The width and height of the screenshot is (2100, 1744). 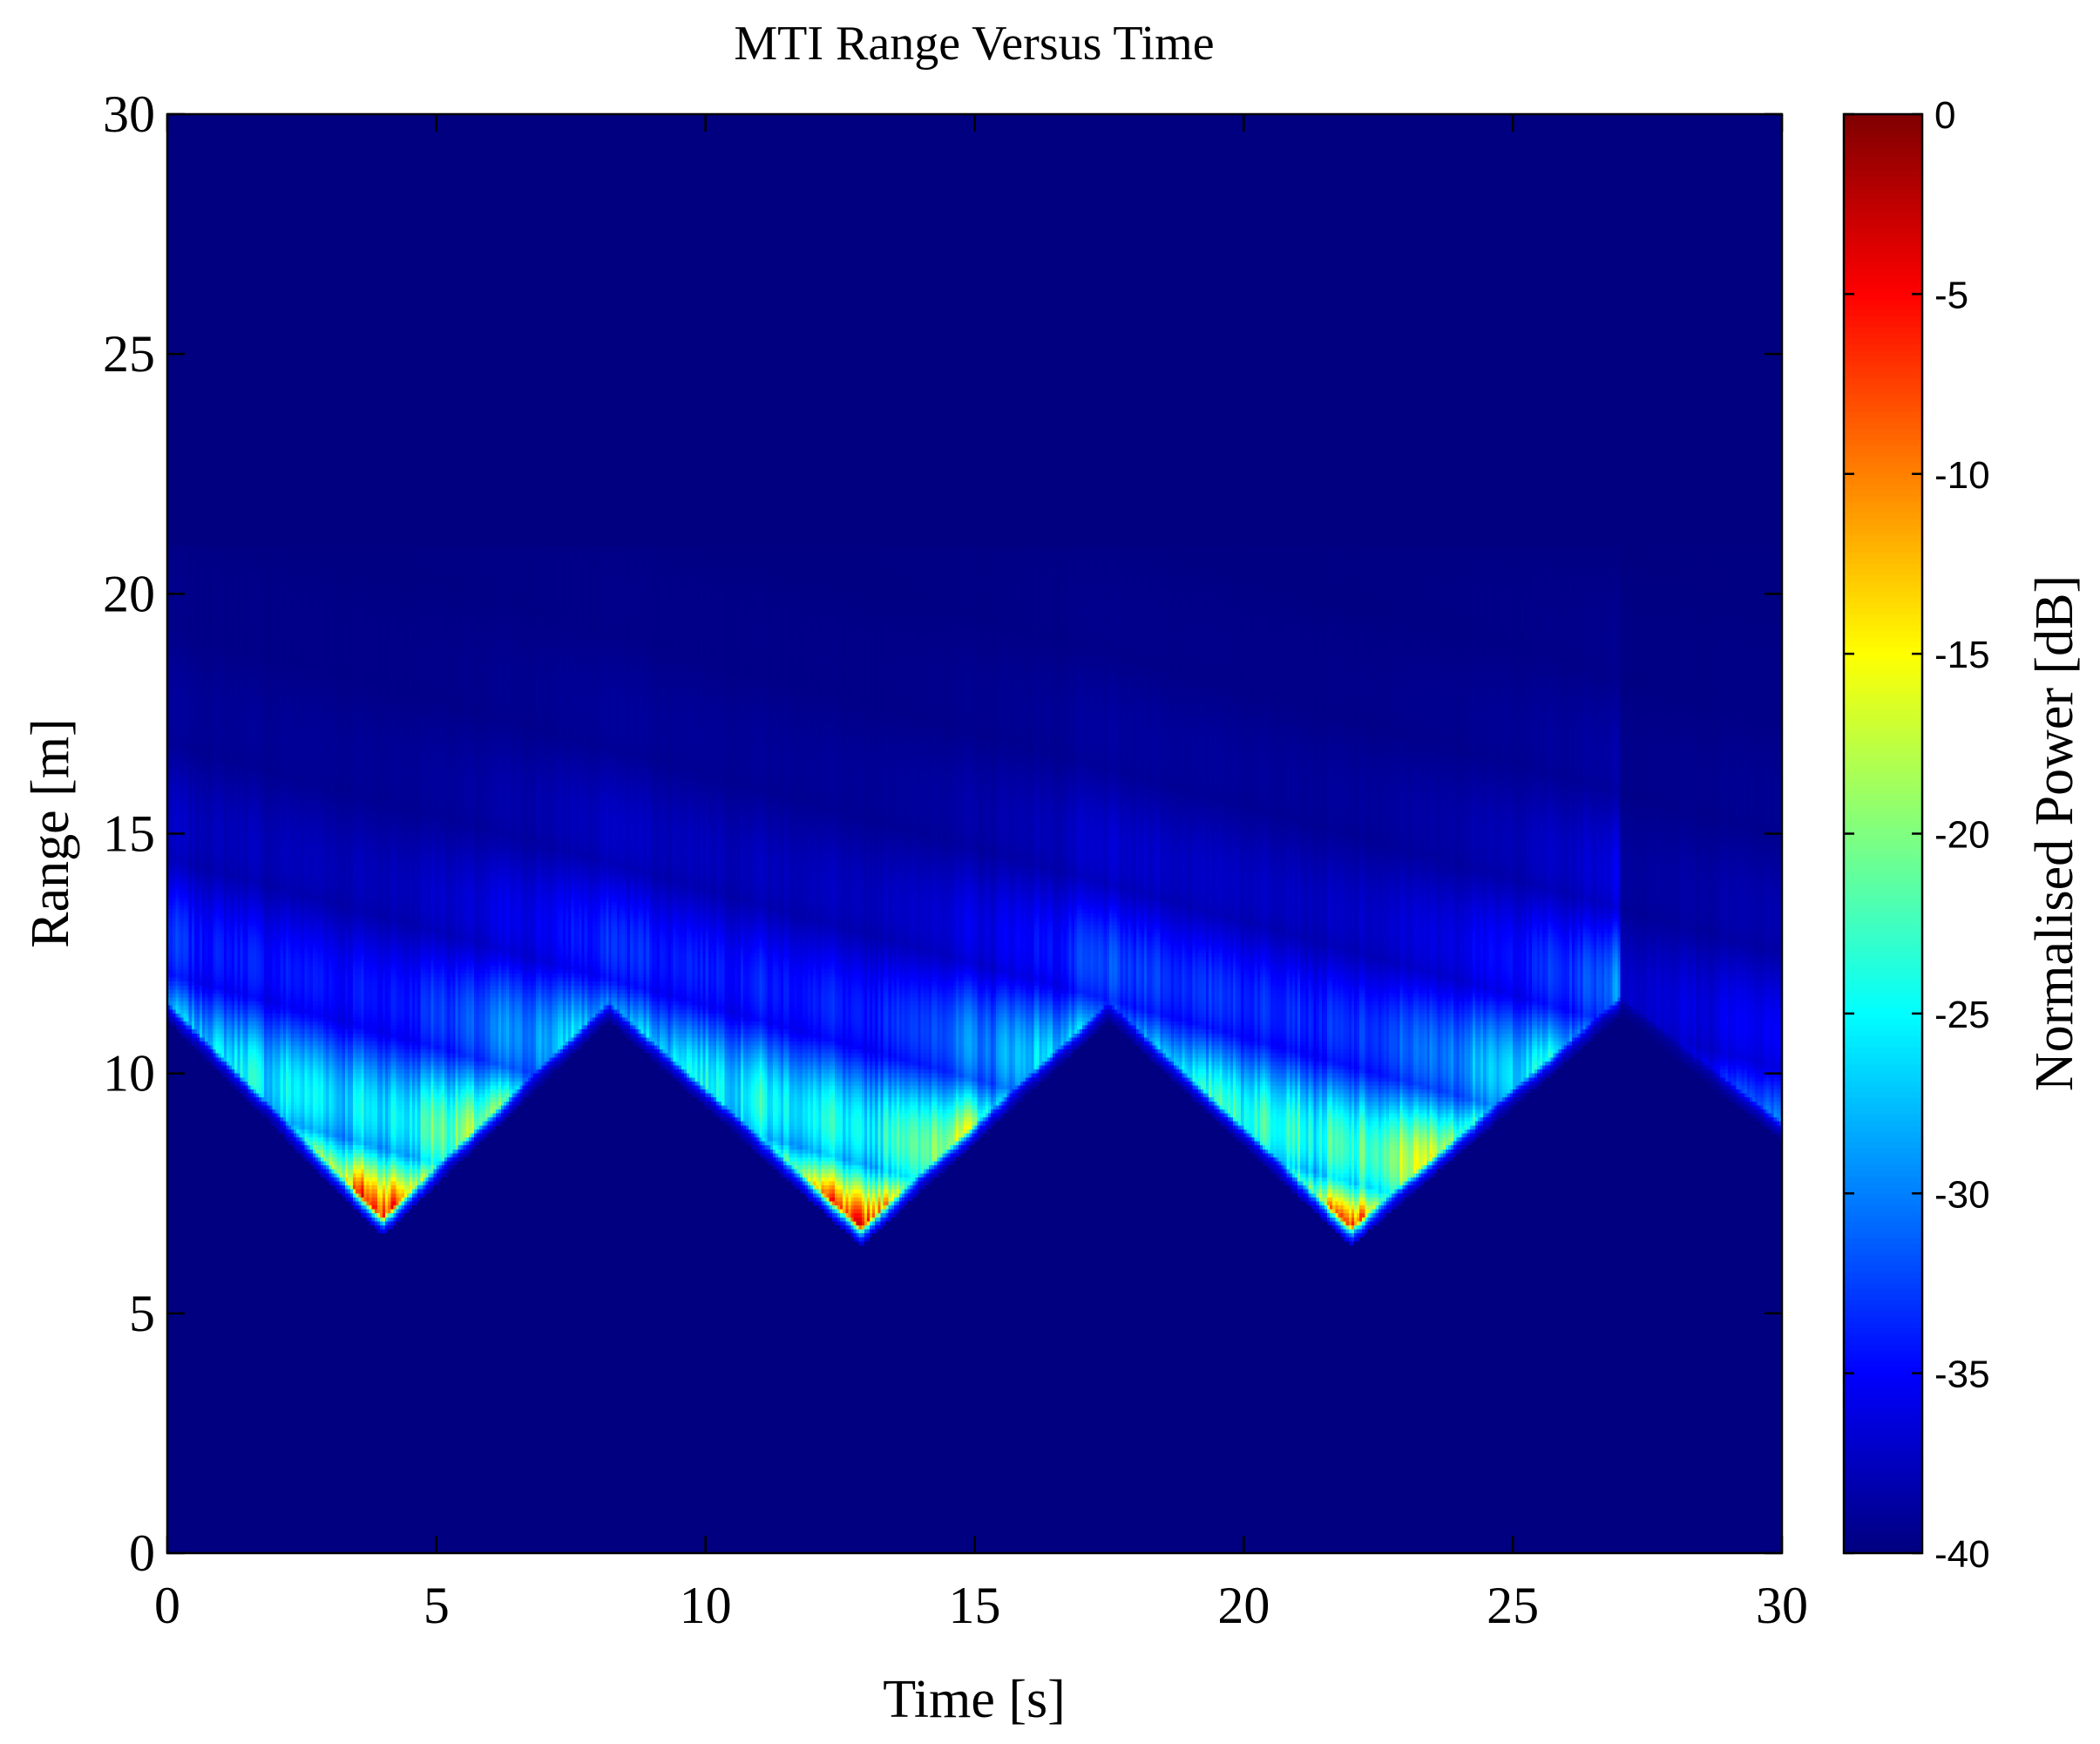 What do you see at coordinates (1962, 1015) in the screenshot?
I see `colorbar-tick-label: -25` at bounding box center [1962, 1015].